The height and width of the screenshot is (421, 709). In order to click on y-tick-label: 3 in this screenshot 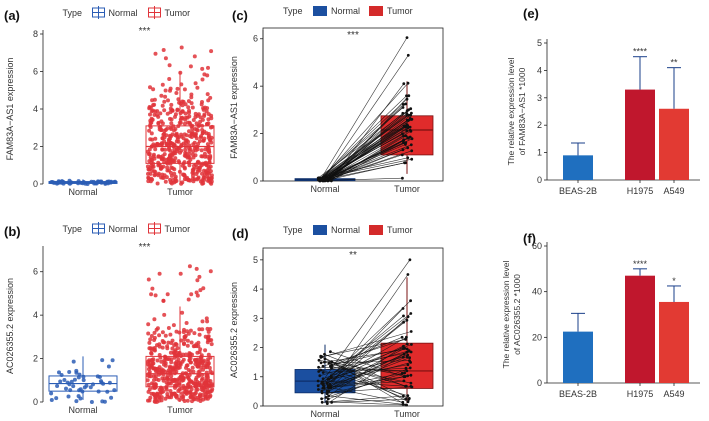, I will do `click(255, 318)`.